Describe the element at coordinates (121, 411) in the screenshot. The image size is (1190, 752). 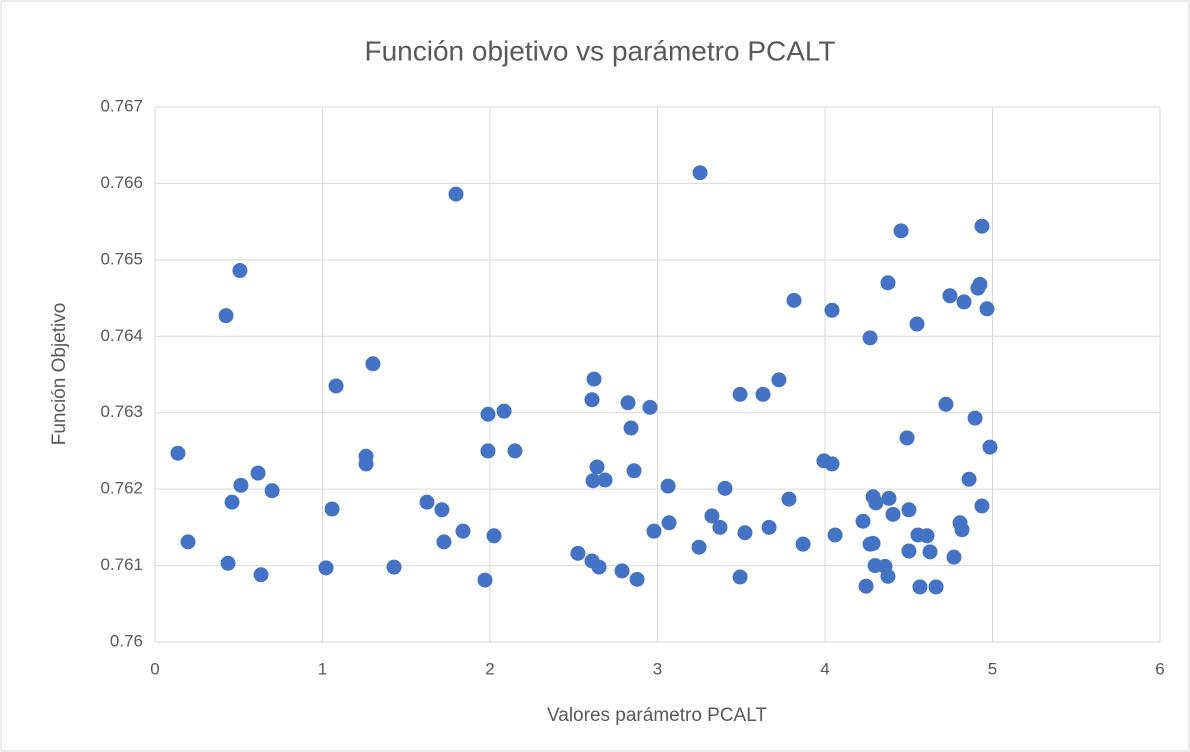
I see `y-tick-label: 0.763` at that location.